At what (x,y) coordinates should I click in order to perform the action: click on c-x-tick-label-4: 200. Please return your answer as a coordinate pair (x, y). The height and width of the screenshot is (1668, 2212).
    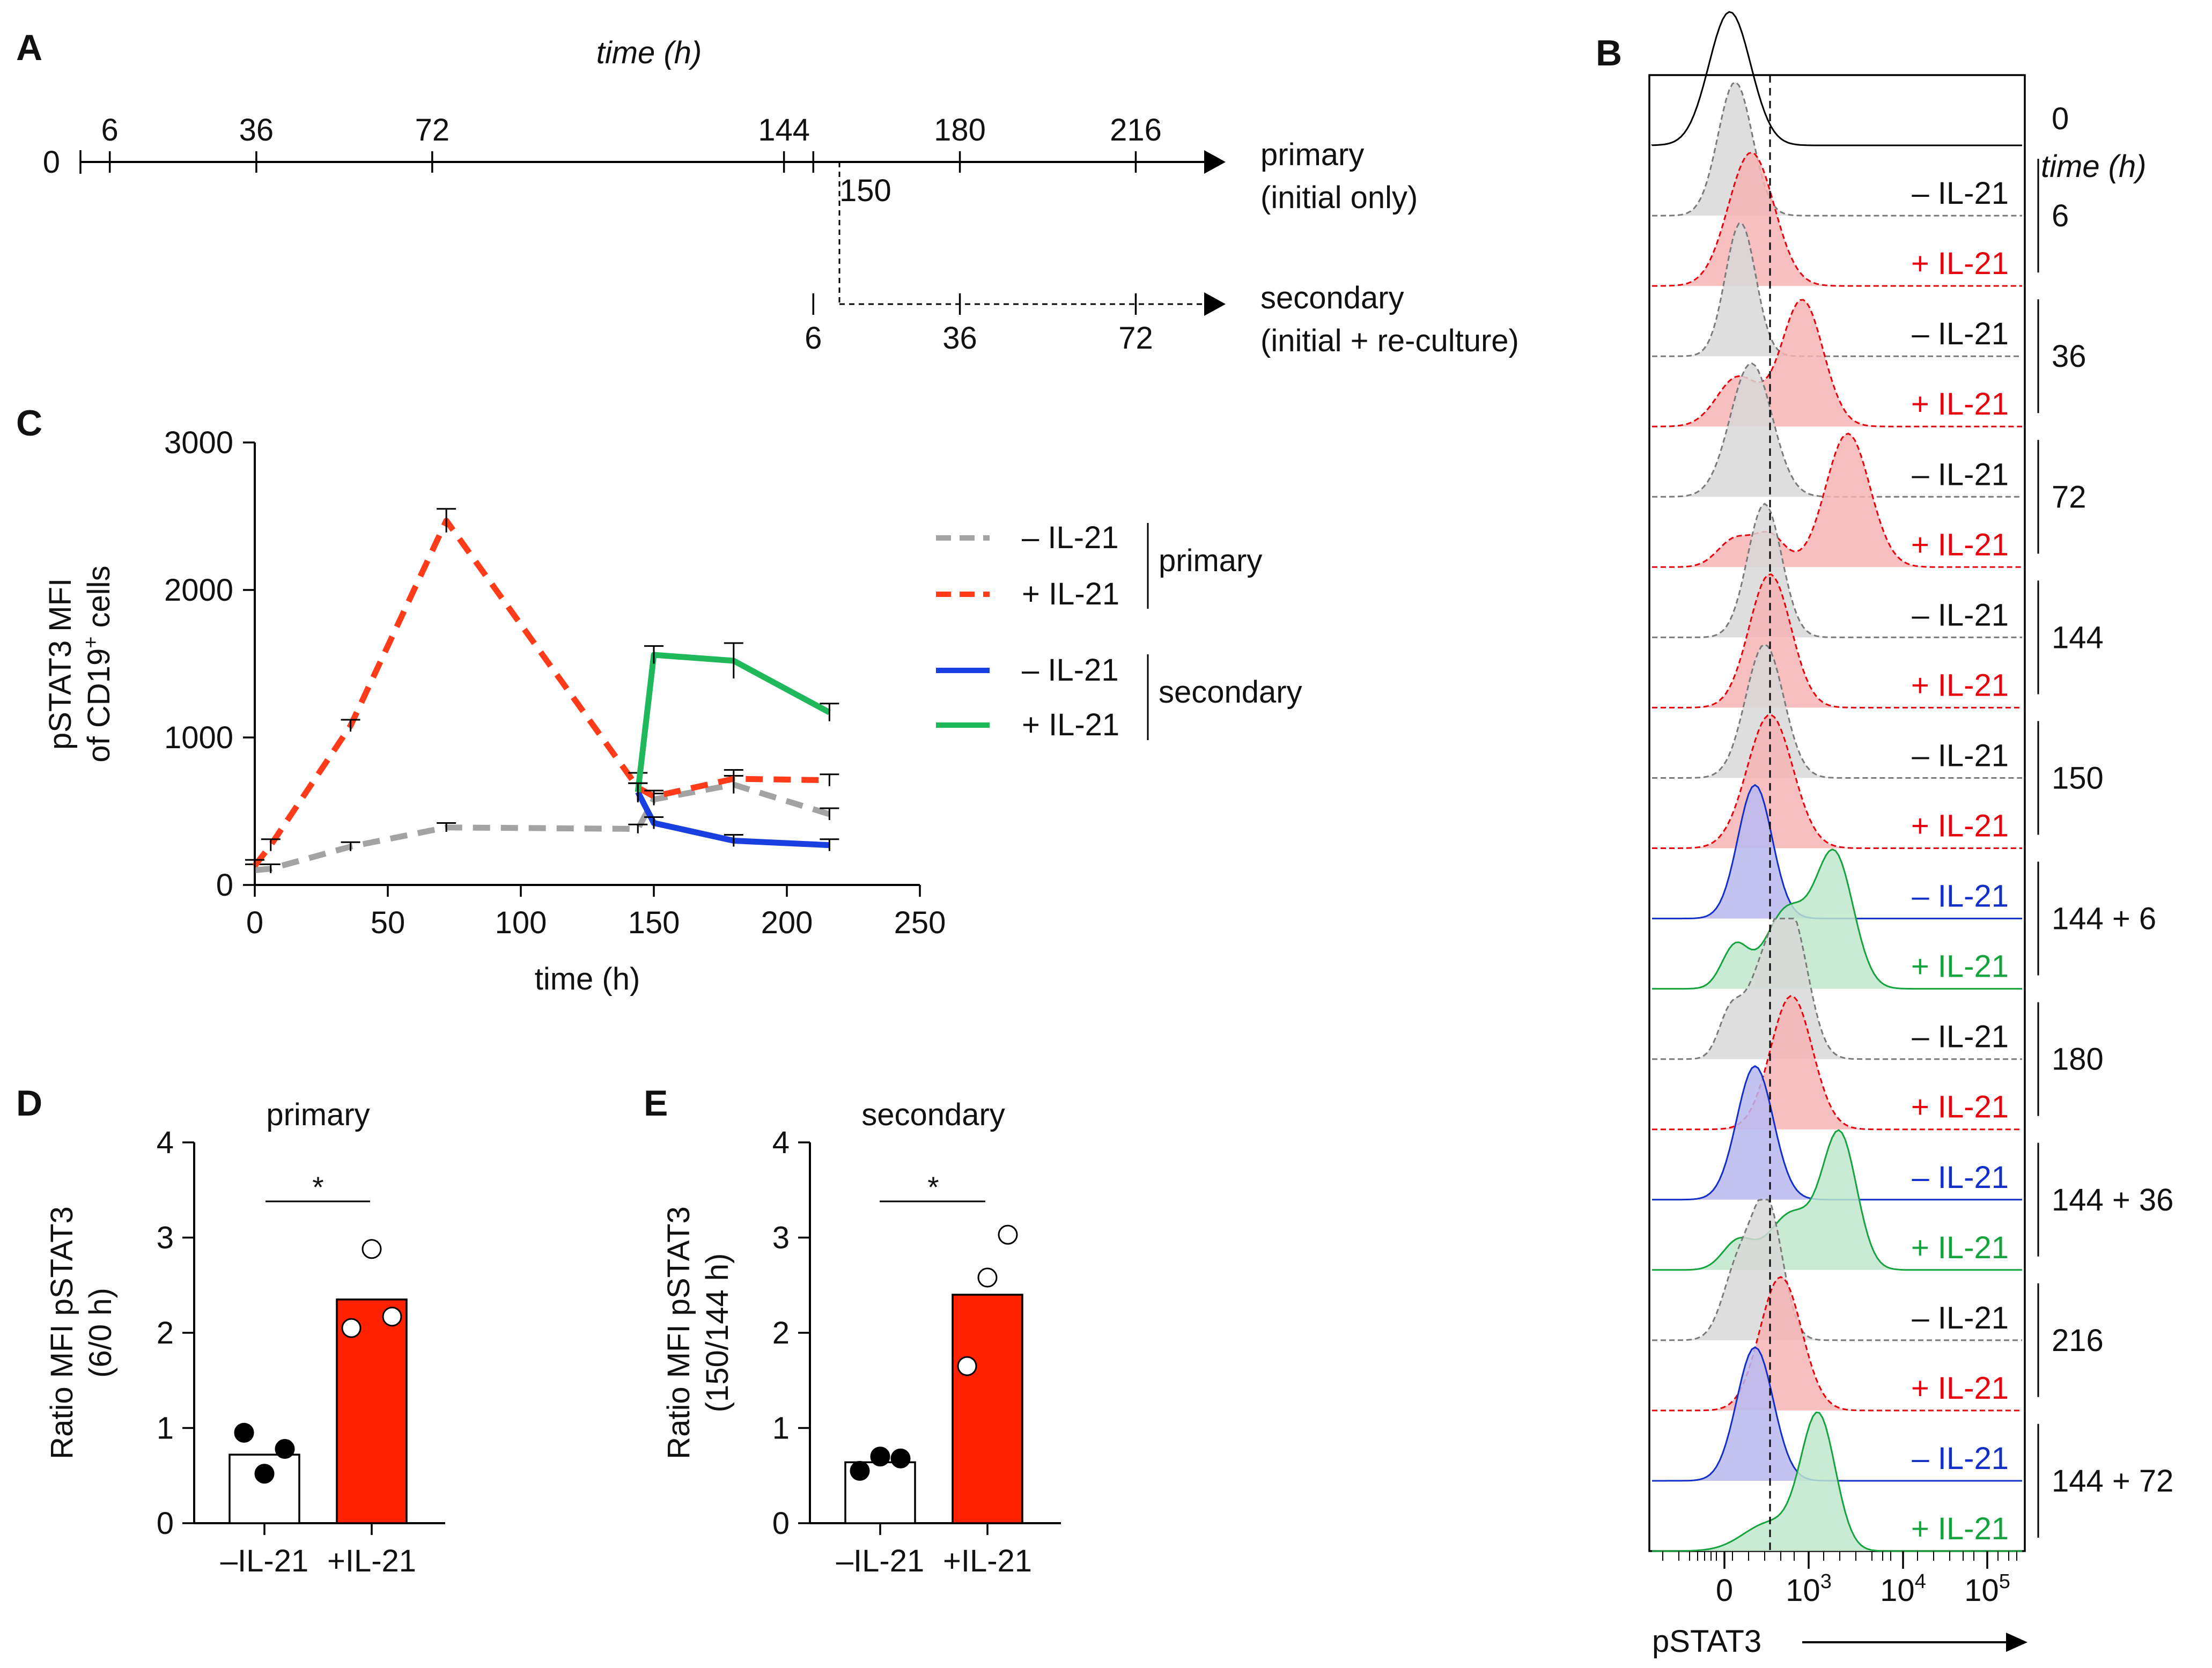
    Looking at the image, I should click on (787, 922).